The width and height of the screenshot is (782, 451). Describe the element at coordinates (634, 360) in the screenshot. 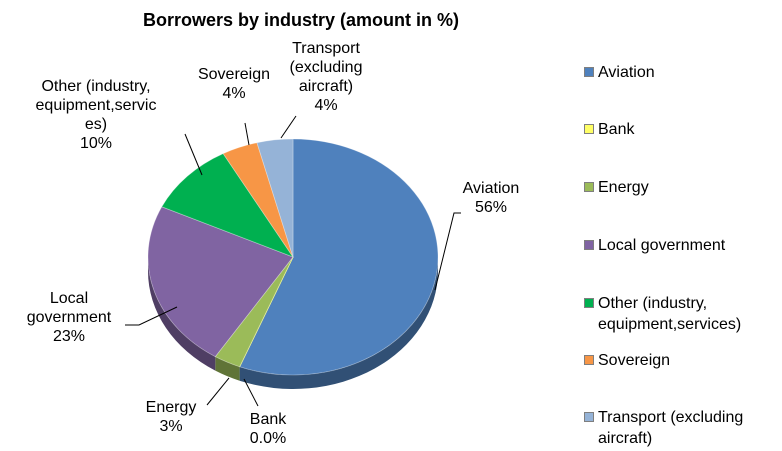

I see `legend-label: Sovereign` at that location.